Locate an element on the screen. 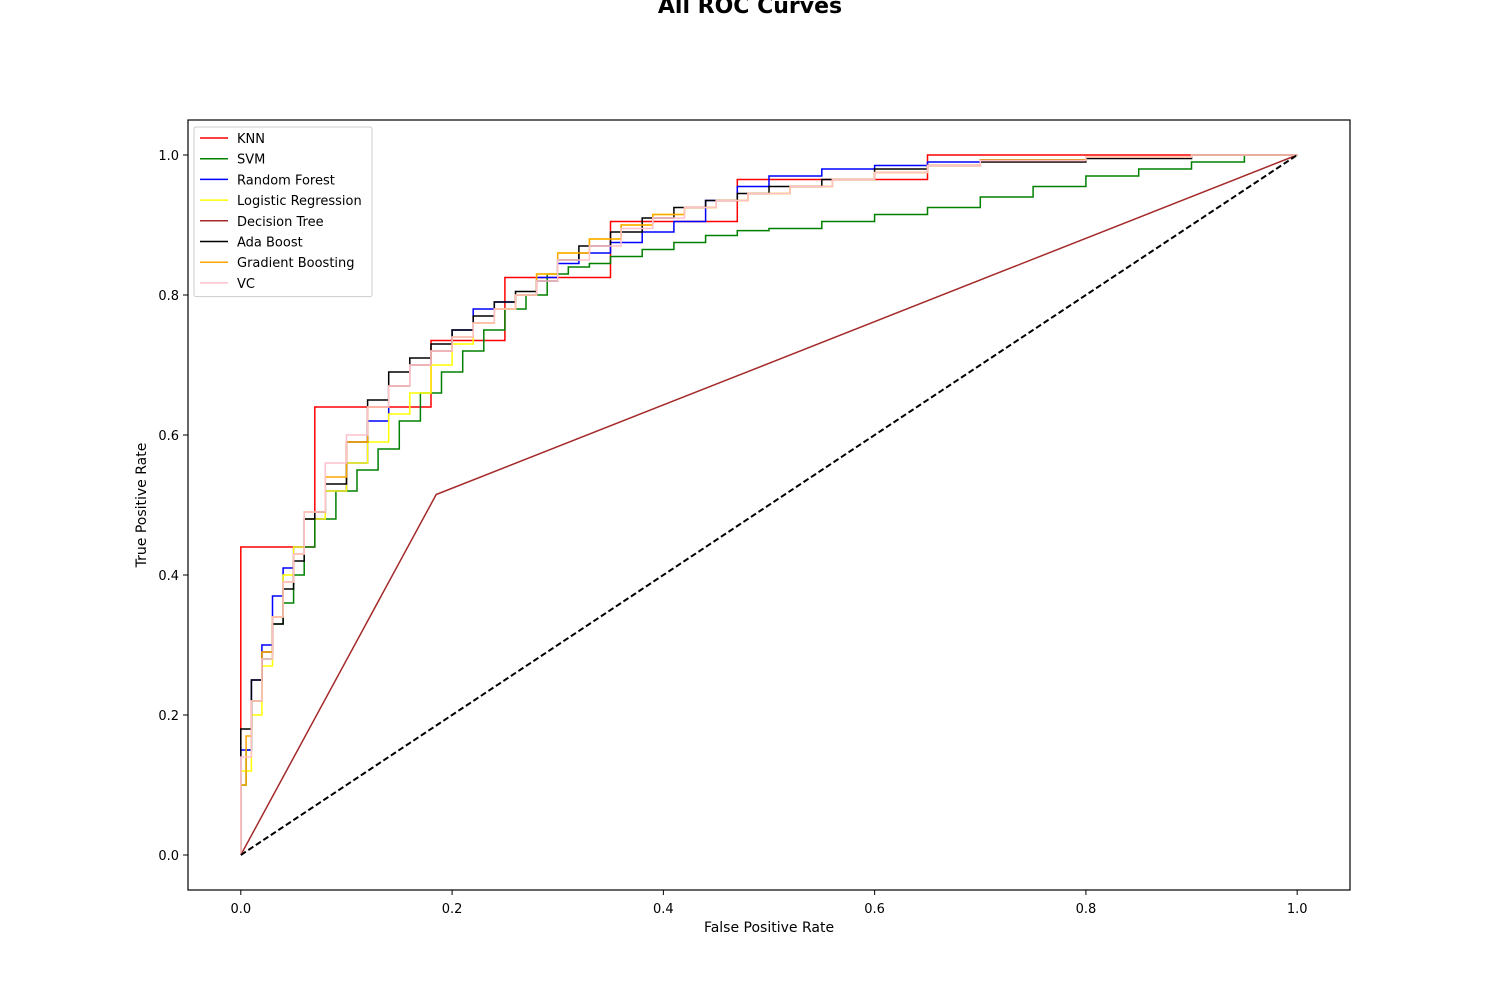 Image resolution: width=1500 pixels, height=1000 pixels. chart-title: All ROC Curves is located at coordinates (750, 9).